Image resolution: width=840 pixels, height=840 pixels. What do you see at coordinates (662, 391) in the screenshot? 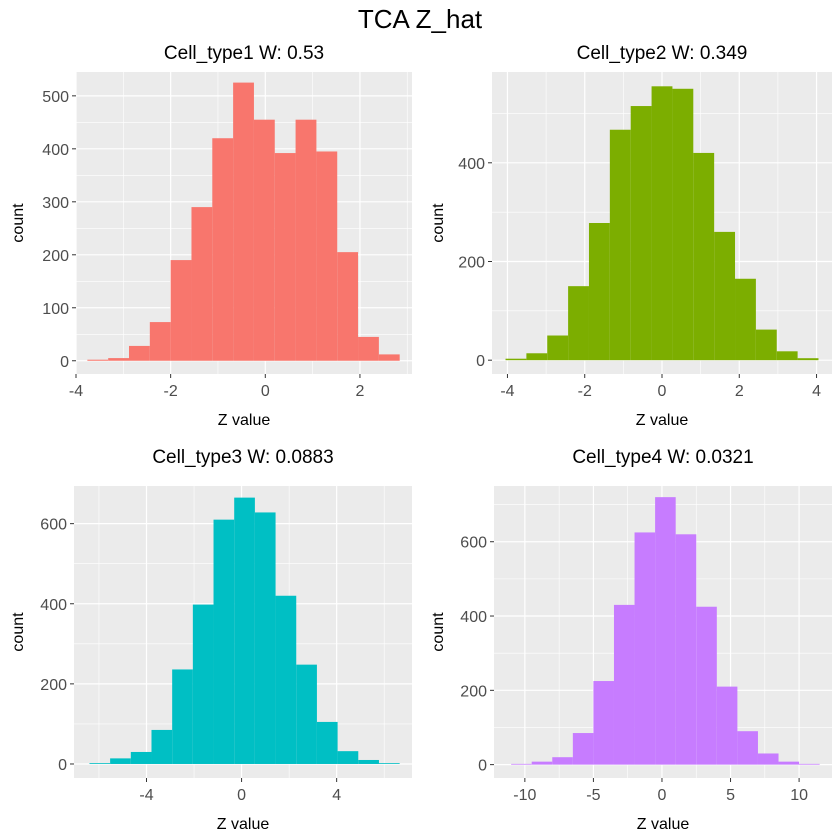
I see `panel-2-x-tick-label: 0` at bounding box center [662, 391].